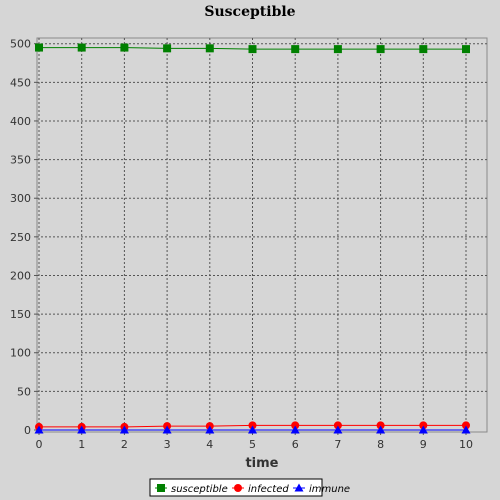 The image size is (500, 500). Describe the element at coordinates (20, 275) in the screenshot. I see `y-tick-label: 200` at that location.